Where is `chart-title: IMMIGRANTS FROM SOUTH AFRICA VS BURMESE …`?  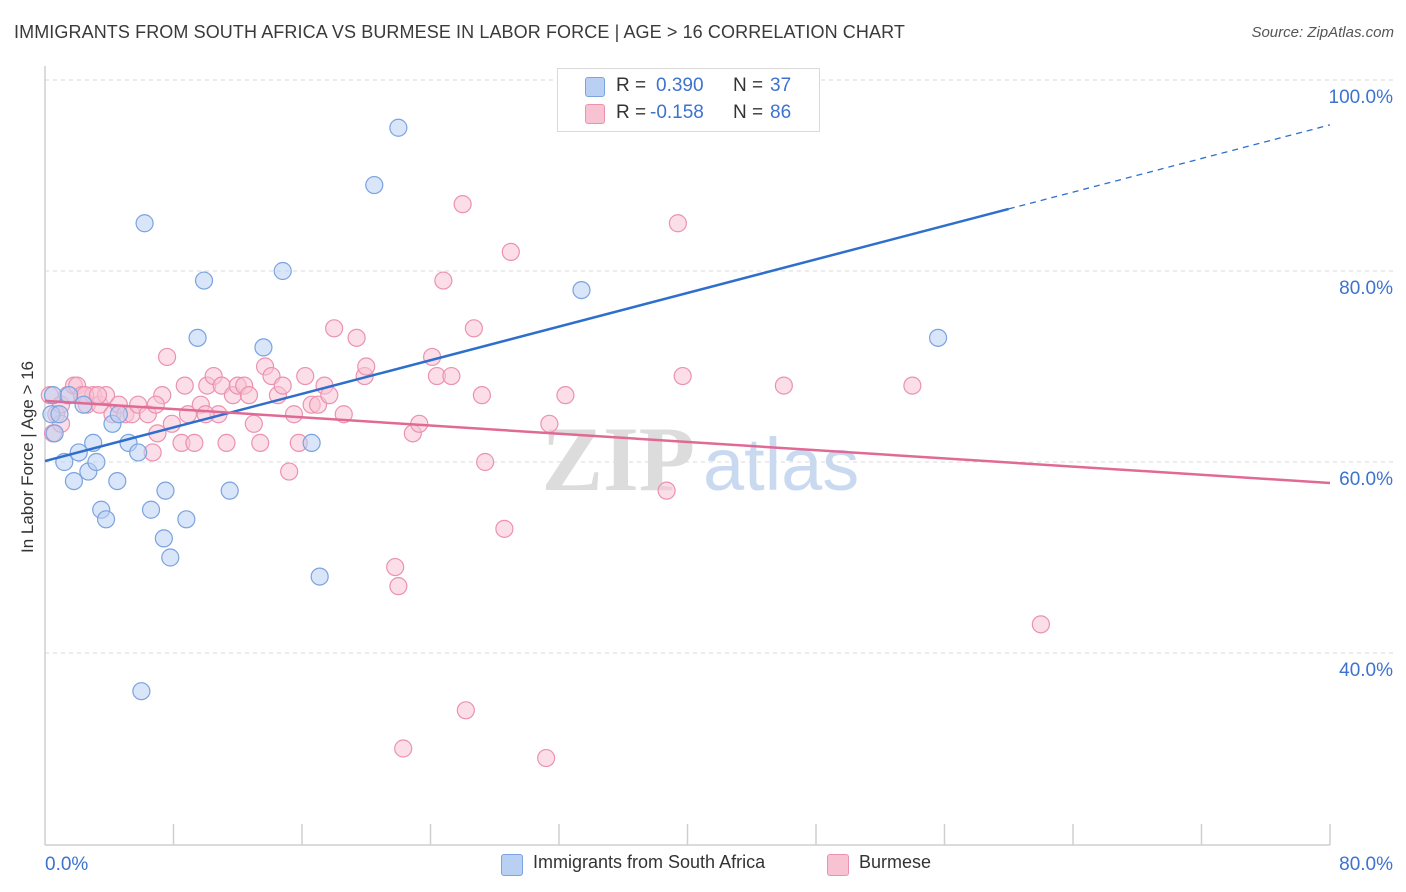 chart-title: IMMIGRANTS FROM SOUTH AFRICA VS BURMESE … is located at coordinates (459, 32).